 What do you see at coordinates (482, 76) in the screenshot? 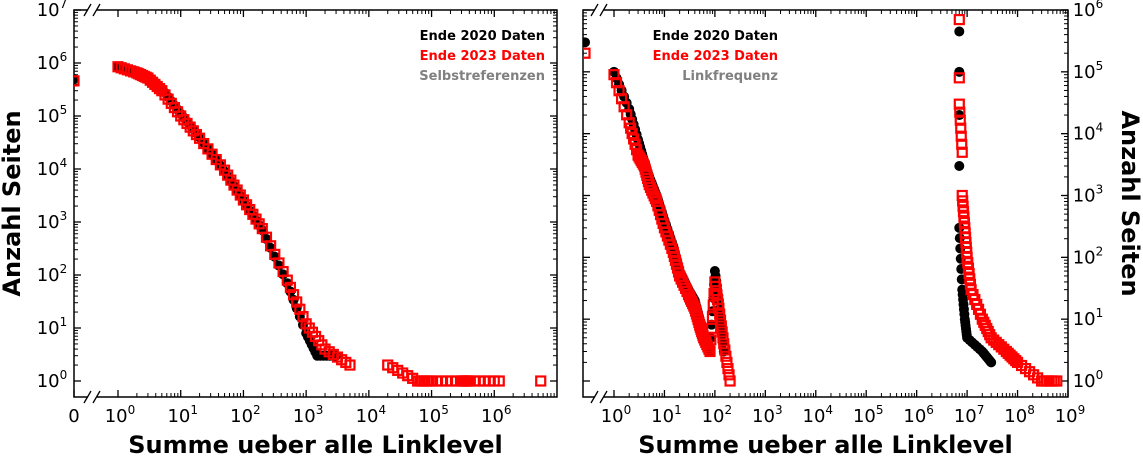
I see `legend-entry: Selbstreferenzen` at bounding box center [482, 76].